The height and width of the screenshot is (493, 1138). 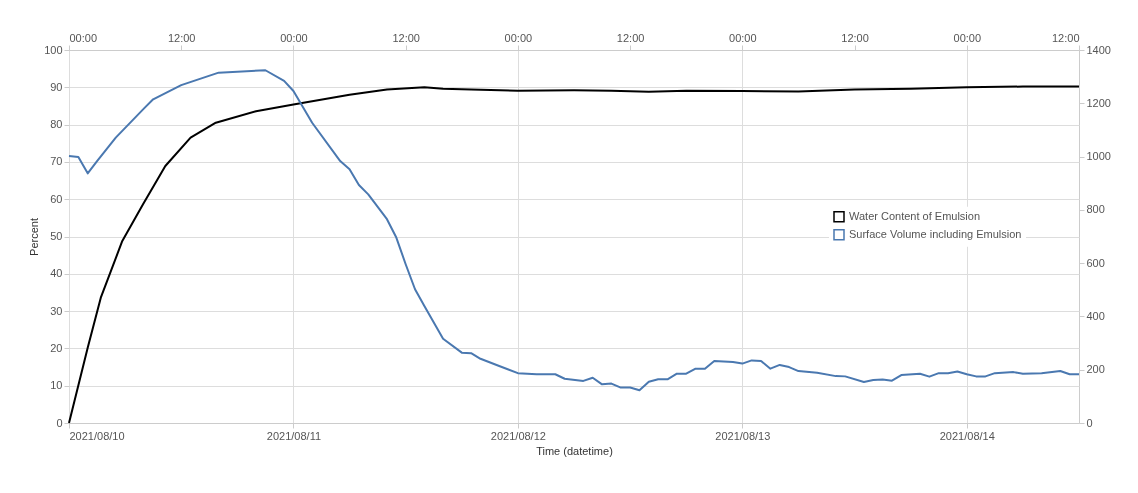 I want to click on y2-tick-label: 800, so click(x=1095, y=209).